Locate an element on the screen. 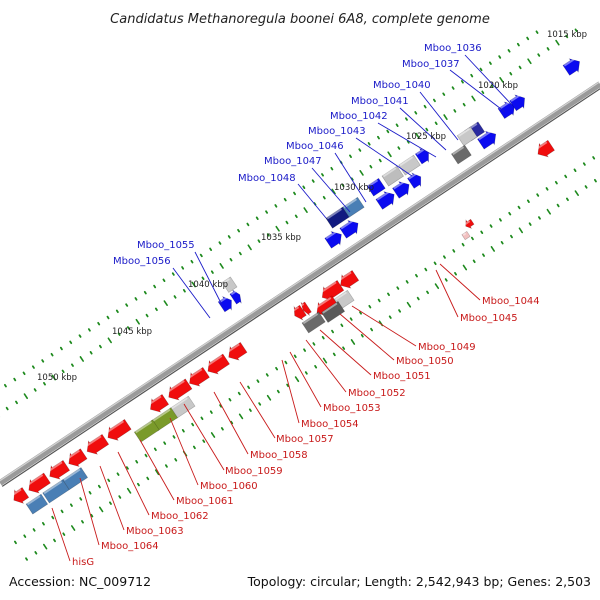  gene-label-mboo-1042: Mboo_1042 is located at coordinates (359, 116).